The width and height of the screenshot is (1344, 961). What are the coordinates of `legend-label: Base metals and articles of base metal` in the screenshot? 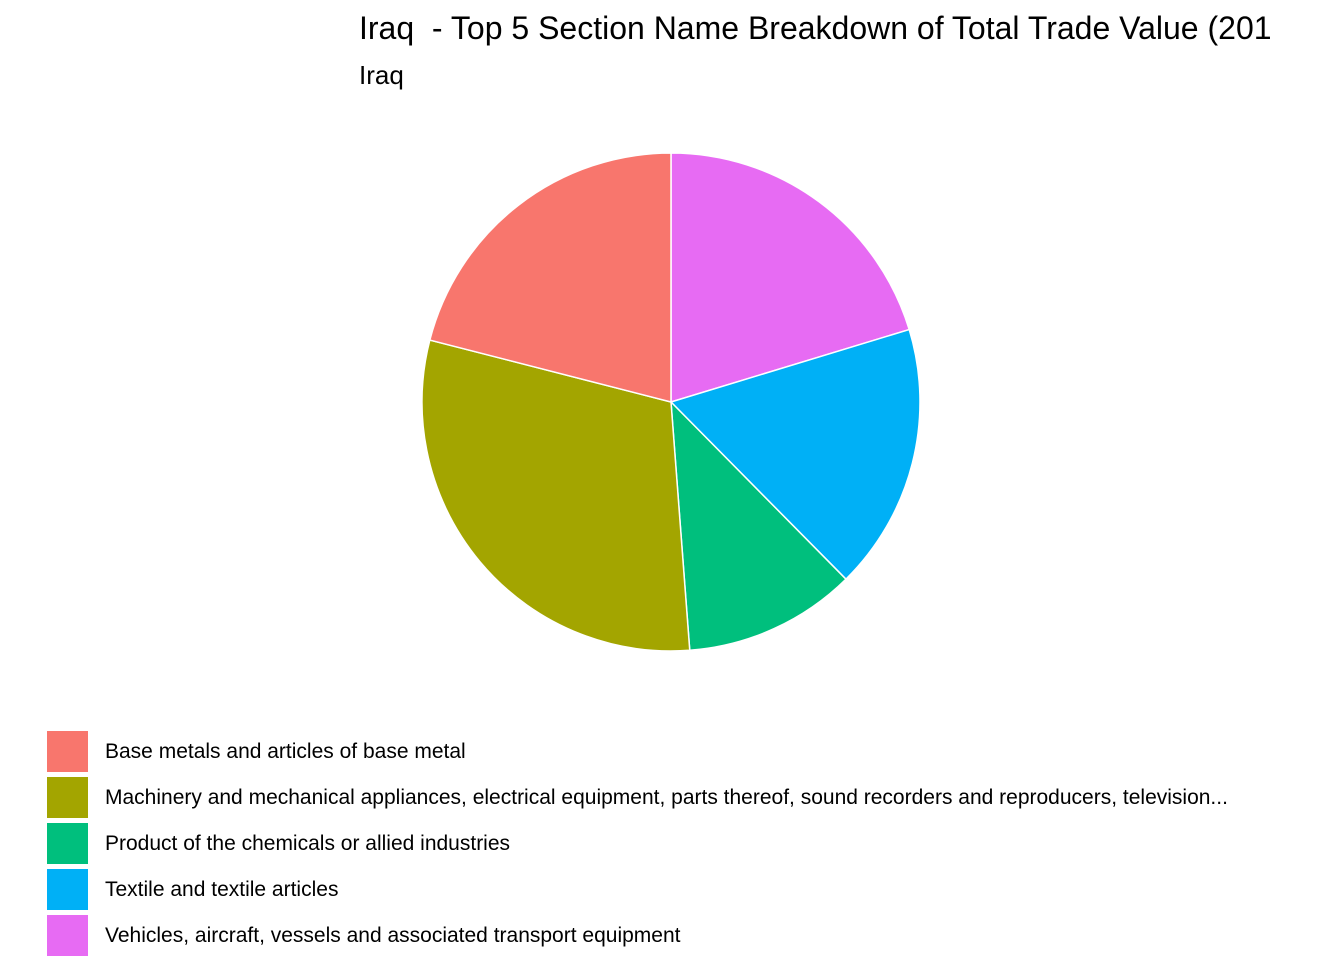 It's located at (285, 752).